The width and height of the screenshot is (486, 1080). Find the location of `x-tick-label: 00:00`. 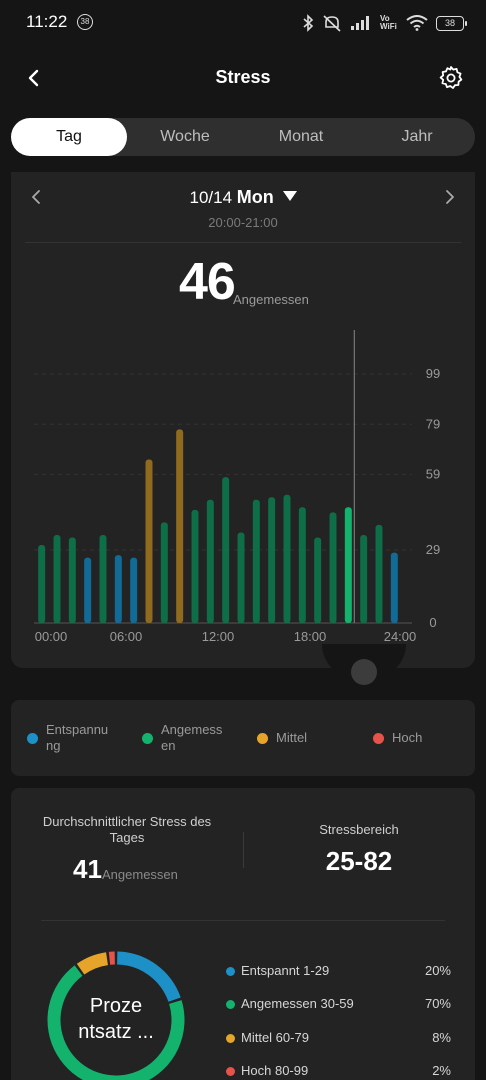

x-tick-label: 00:00 is located at coordinates (51, 636).